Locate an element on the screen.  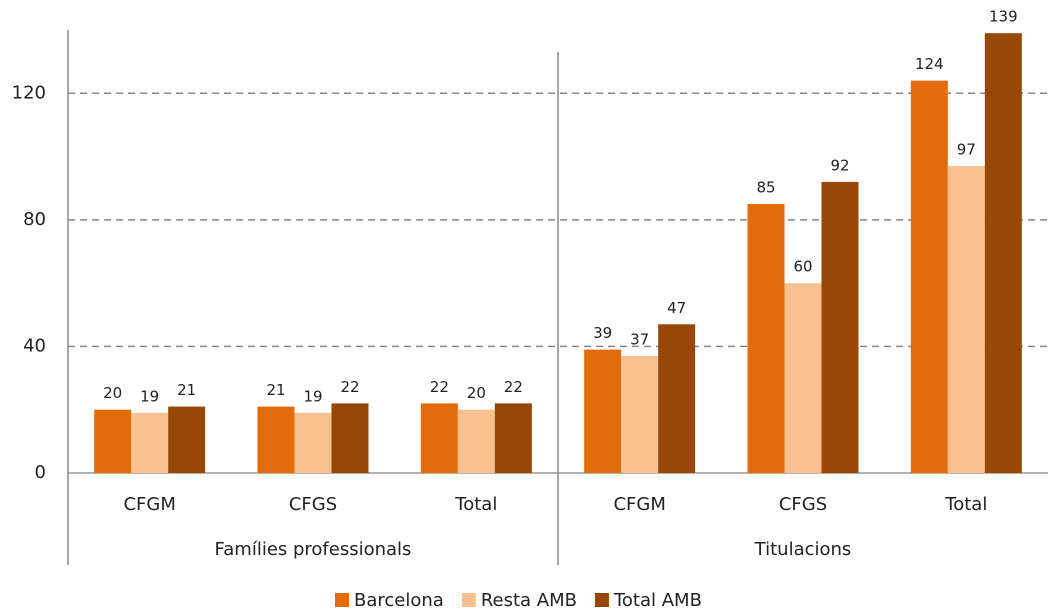
group-label: Famílies professionals is located at coordinates (313, 549).